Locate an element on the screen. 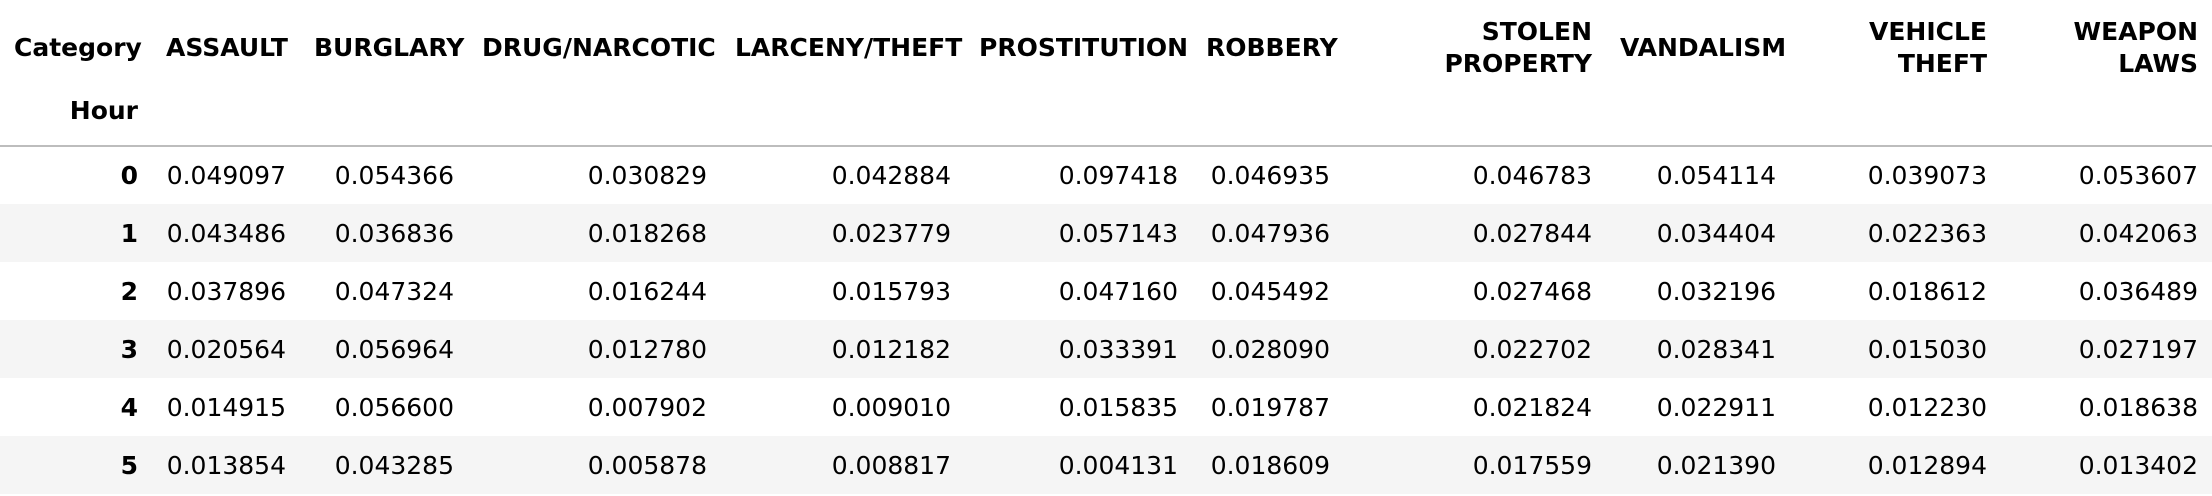  table-cell: 0.015835 is located at coordinates (1118, 407).